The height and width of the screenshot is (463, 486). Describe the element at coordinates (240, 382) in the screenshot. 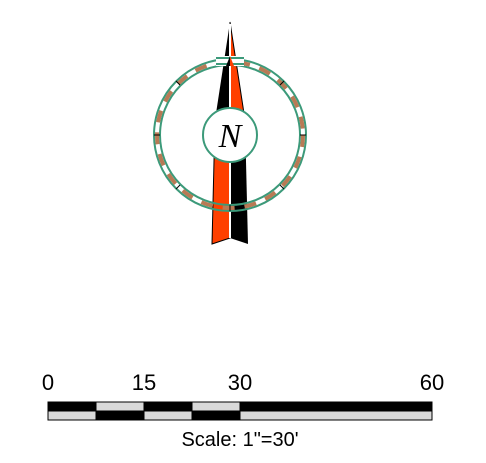

I see `scale-tick-label: 30` at that location.